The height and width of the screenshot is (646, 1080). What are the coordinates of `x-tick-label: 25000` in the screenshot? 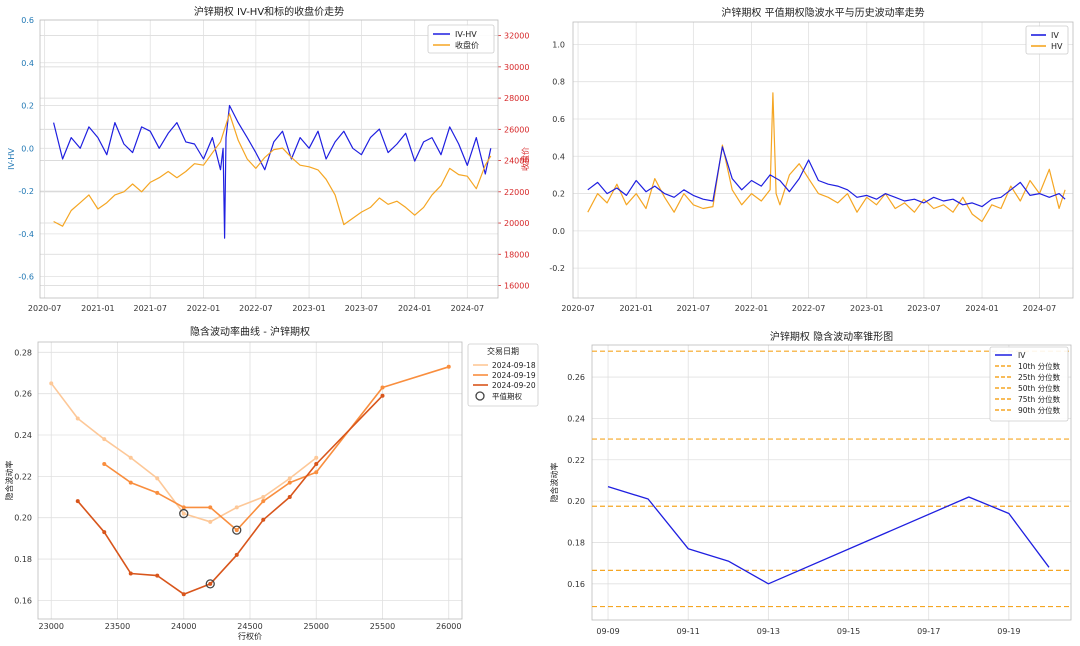 It's located at (316, 626).